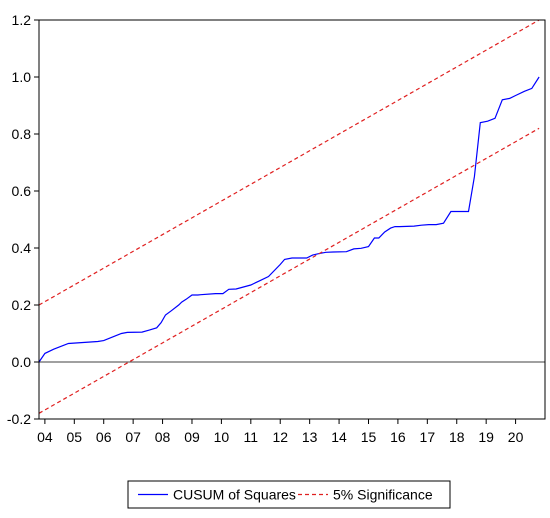 This screenshot has width=550, height=518. I want to click on x-tick-label: 09, so click(192, 437).